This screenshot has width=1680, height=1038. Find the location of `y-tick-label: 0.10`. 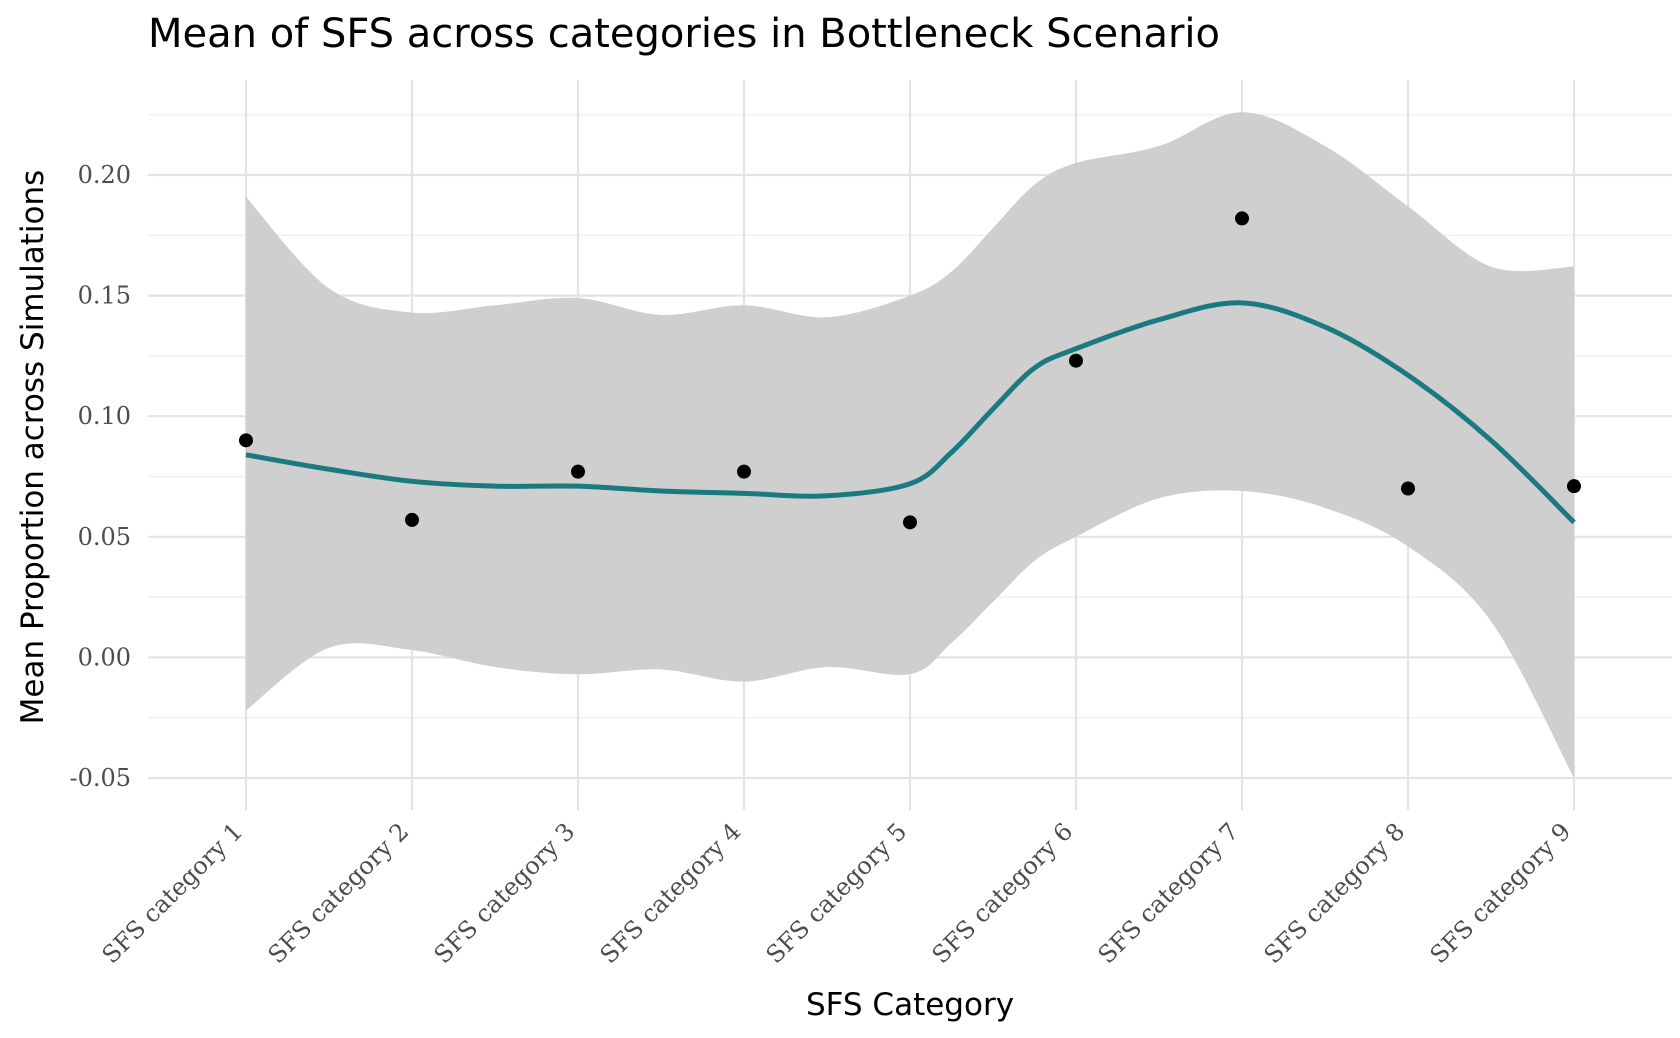

y-tick-label: 0.10 is located at coordinates (104, 416).